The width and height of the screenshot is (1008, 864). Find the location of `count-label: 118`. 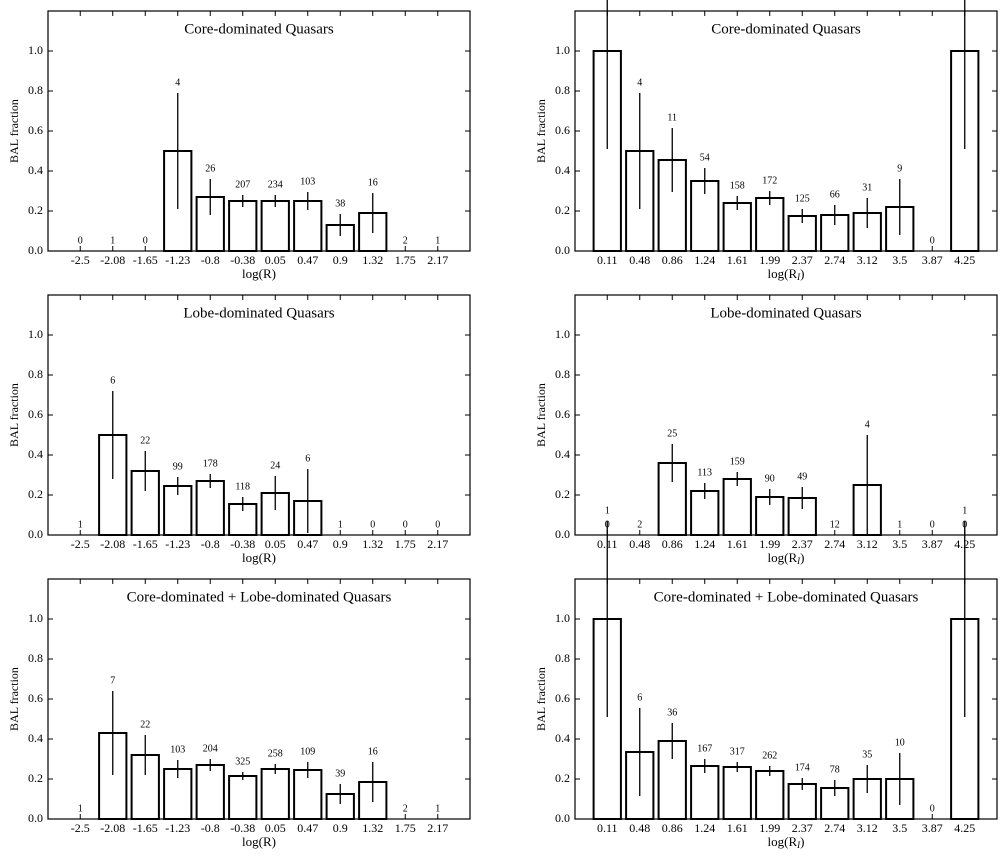

count-label: 118 is located at coordinates (242, 486).